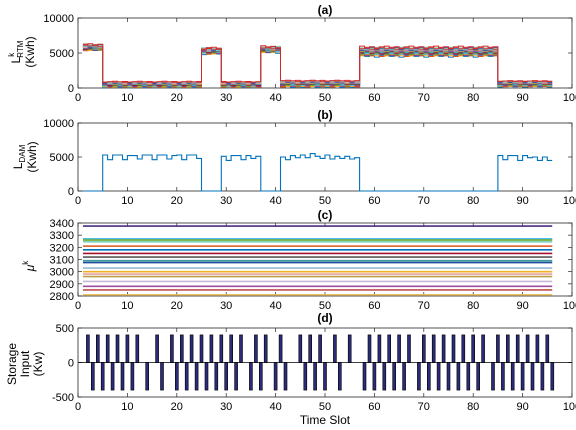 This screenshot has width=576, height=430. What do you see at coordinates (473, 98) in the screenshot?
I see `panel-a-xtick-label: 80` at bounding box center [473, 98].